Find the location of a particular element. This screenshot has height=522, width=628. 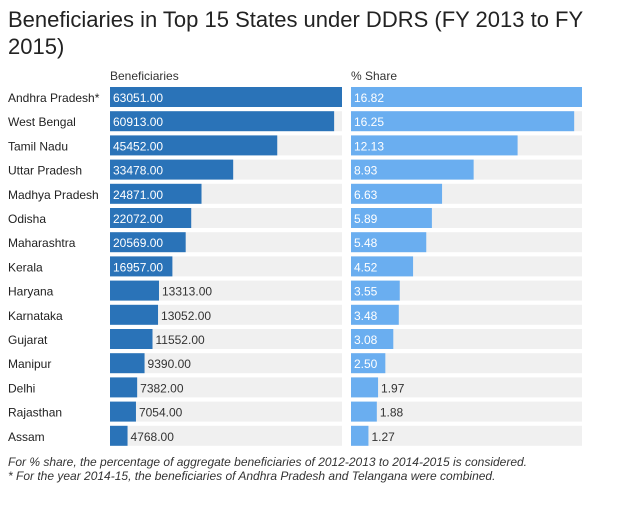

data-label-beneficiaries: 7054.00 is located at coordinates (161, 413).